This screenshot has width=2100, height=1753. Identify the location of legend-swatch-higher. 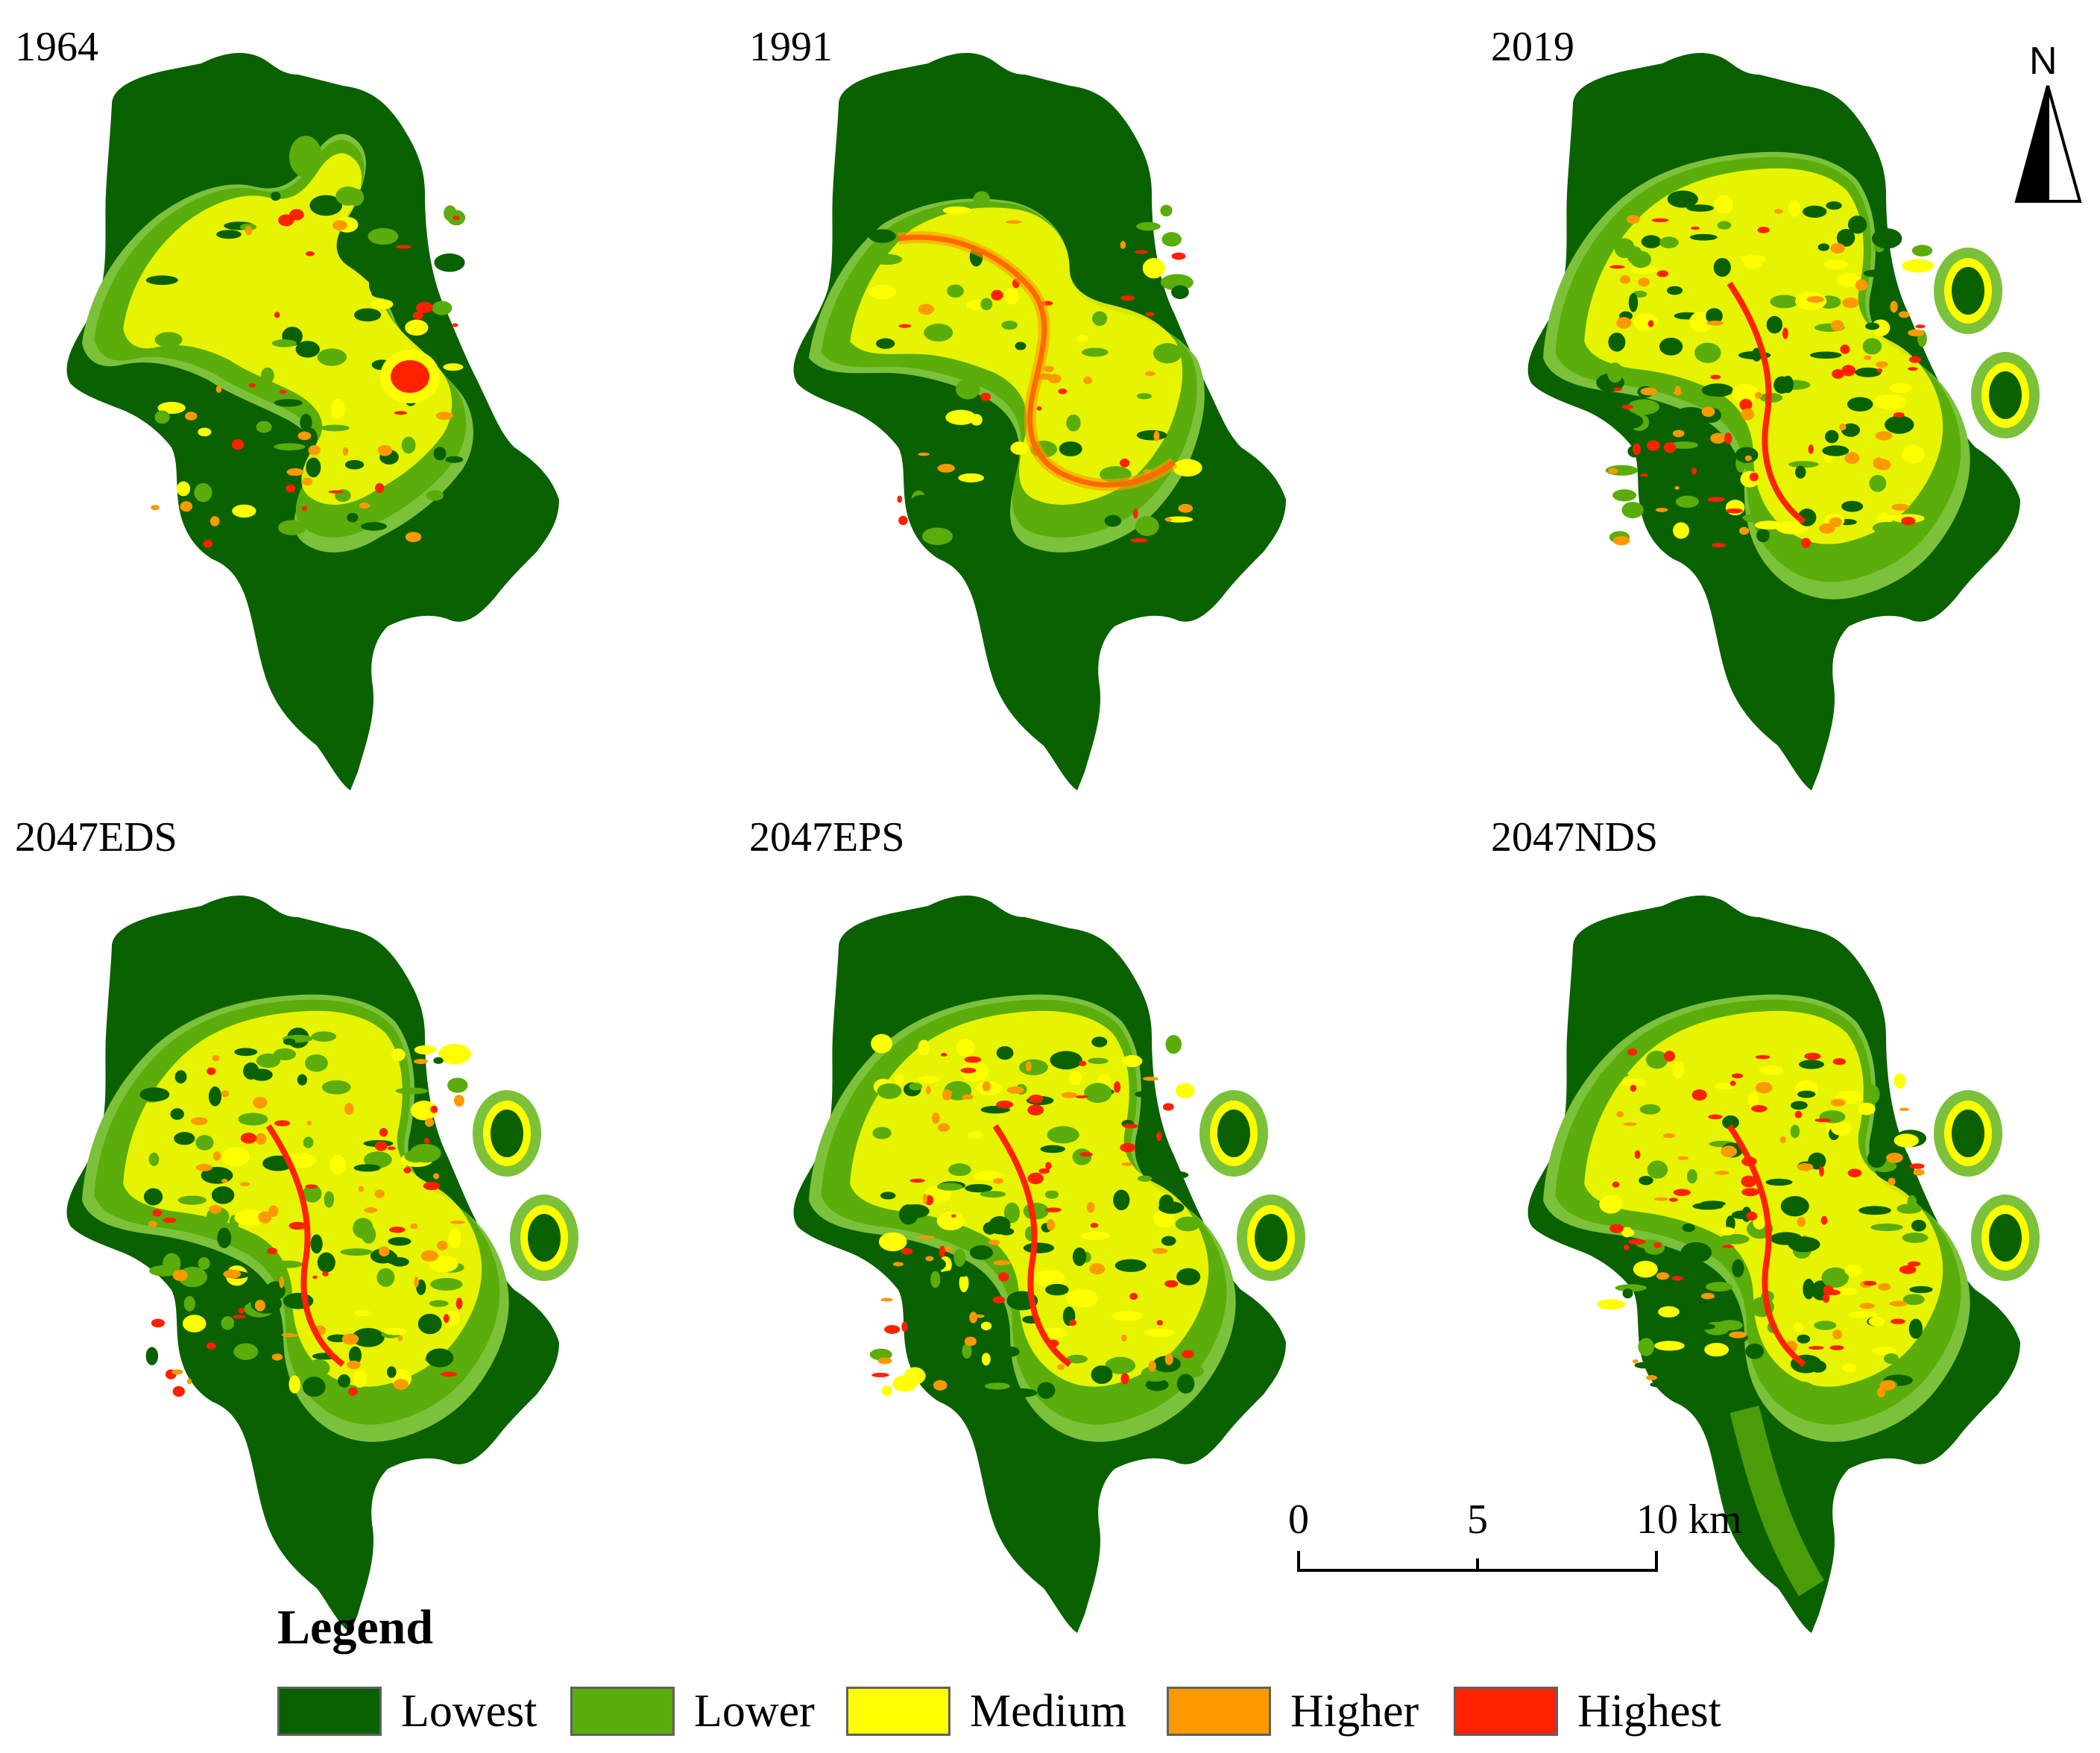
(1219, 1711).